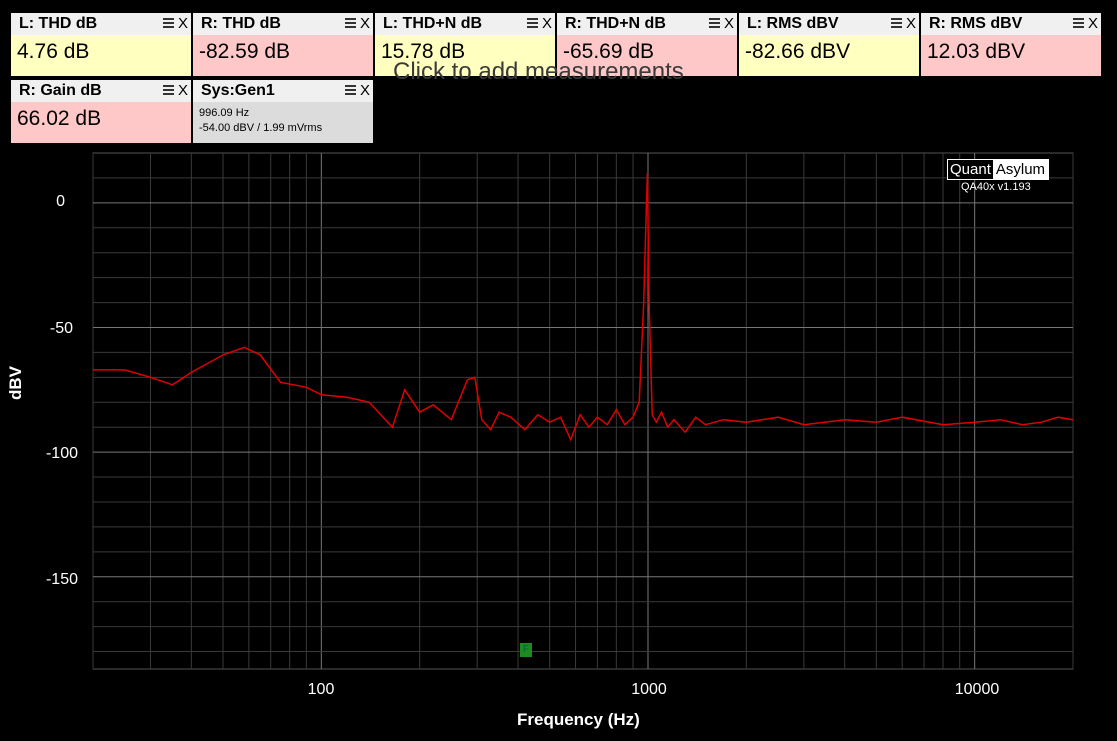  What do you see at coordinates (609, 51) in the screenshot?
I see `tile-value: -65.69 dB` at bounding box center [609, 51].